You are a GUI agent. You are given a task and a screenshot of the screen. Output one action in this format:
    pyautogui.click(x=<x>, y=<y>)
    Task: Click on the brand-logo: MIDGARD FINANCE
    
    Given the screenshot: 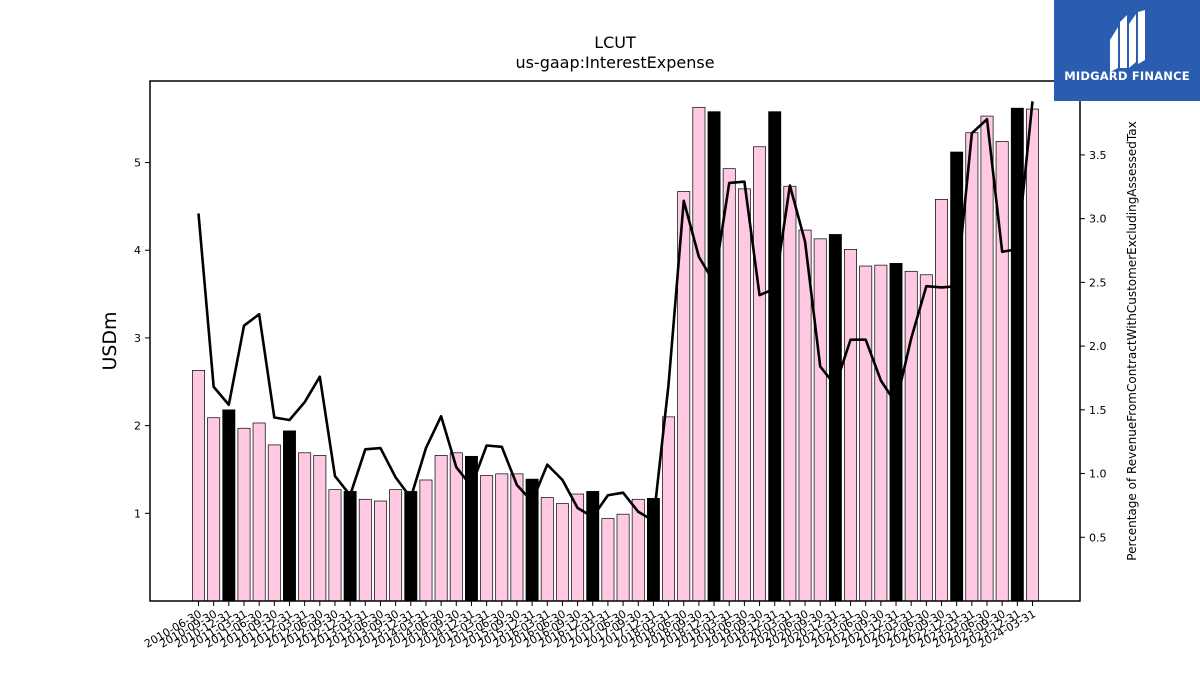 What is the action you would take?
    pyautogui.click(x=1127, y=50)
    